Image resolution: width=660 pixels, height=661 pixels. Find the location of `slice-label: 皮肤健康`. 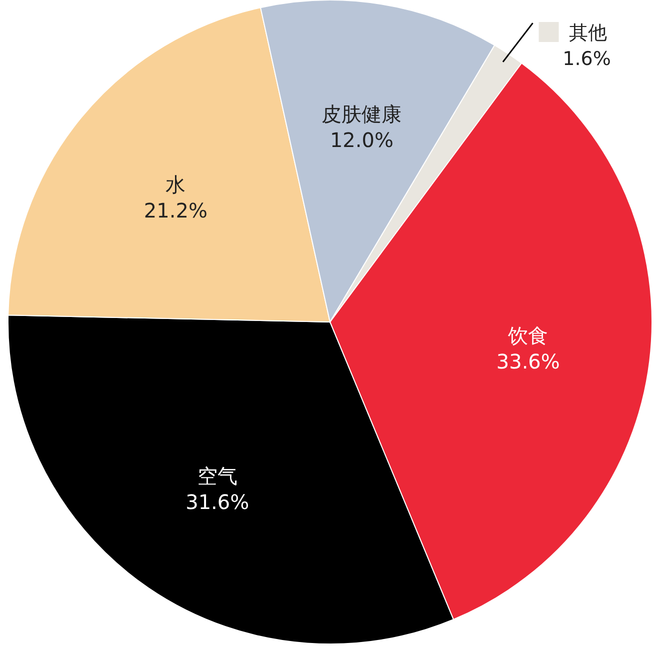

slice-label: 皮肤健康 is located at coordinates (362, 114).